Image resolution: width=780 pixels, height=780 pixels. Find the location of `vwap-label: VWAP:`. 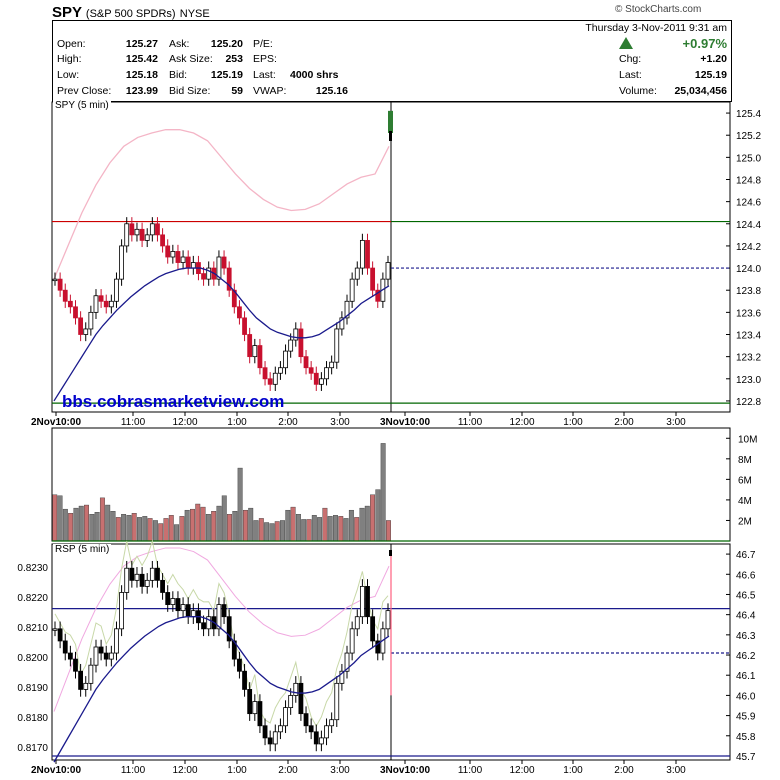

vwap-label: VWAP: is located at coordinates (270, 91).